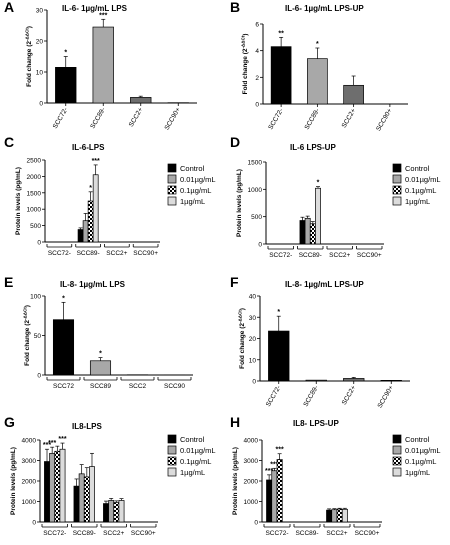 Image resolution: width=450 pixels, height=545 pixels. Describe the element at coordinates (316, 423) in the screenshot. I see `chart-title: IL8- LPS-UP` at that location.